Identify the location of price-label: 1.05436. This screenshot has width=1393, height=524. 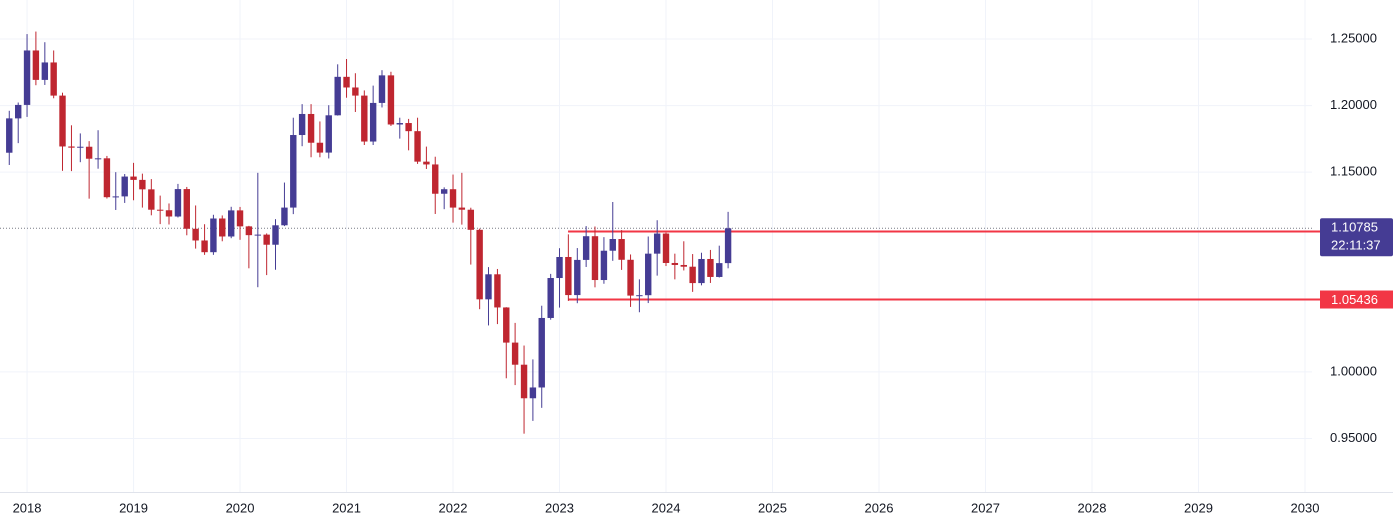
(1354, 299).